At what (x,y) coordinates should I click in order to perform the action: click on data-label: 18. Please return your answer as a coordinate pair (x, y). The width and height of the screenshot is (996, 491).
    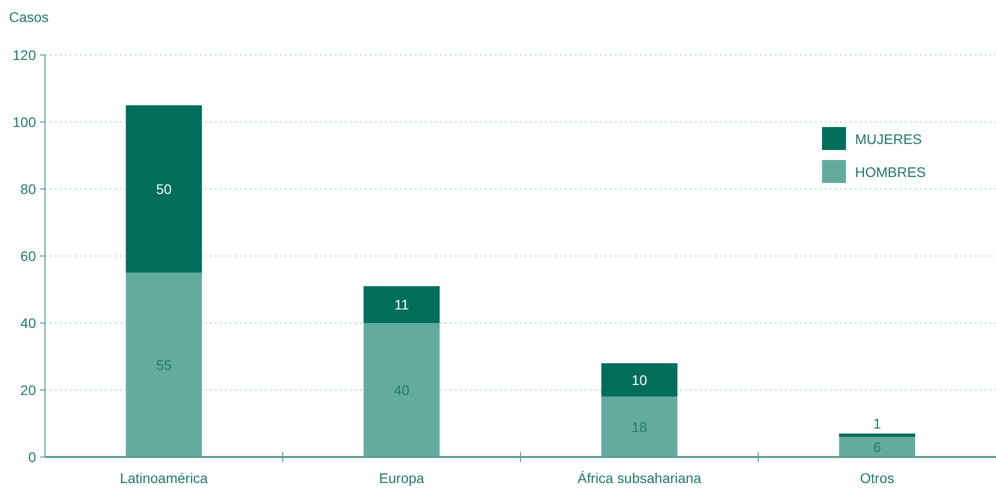
    Looking at the image, I should click on (640, 426).